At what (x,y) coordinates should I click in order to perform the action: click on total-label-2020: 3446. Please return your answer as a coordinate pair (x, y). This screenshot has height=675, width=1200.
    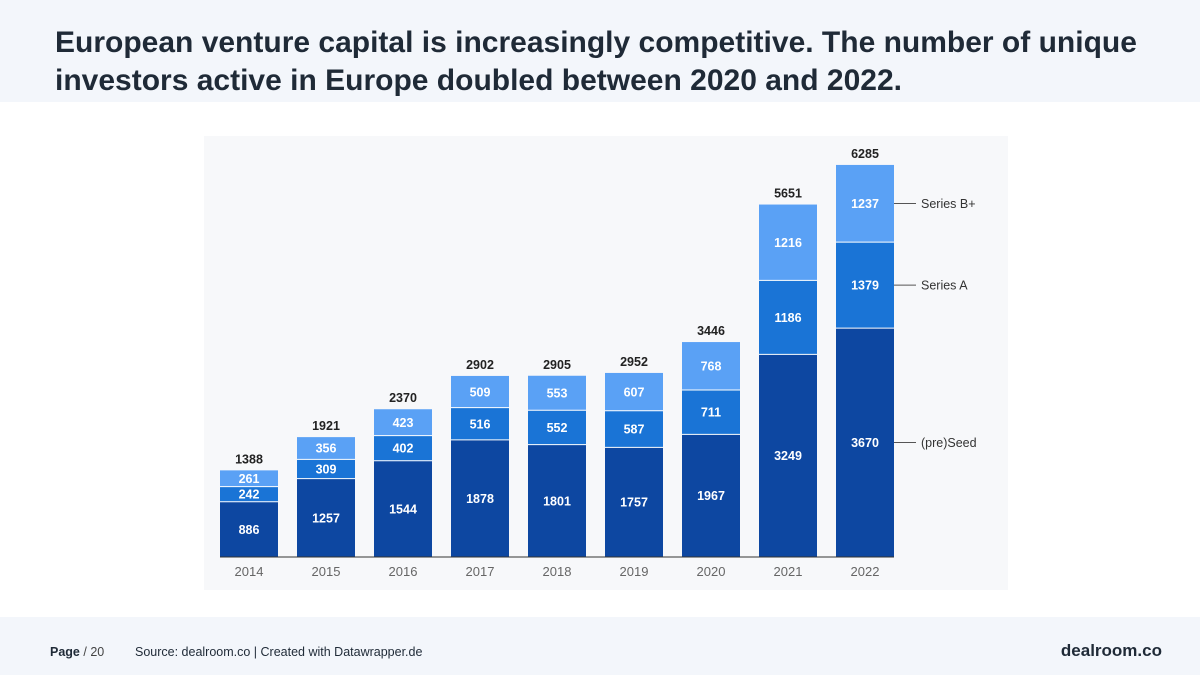
    Looking at the image, I should click on (711, 331).